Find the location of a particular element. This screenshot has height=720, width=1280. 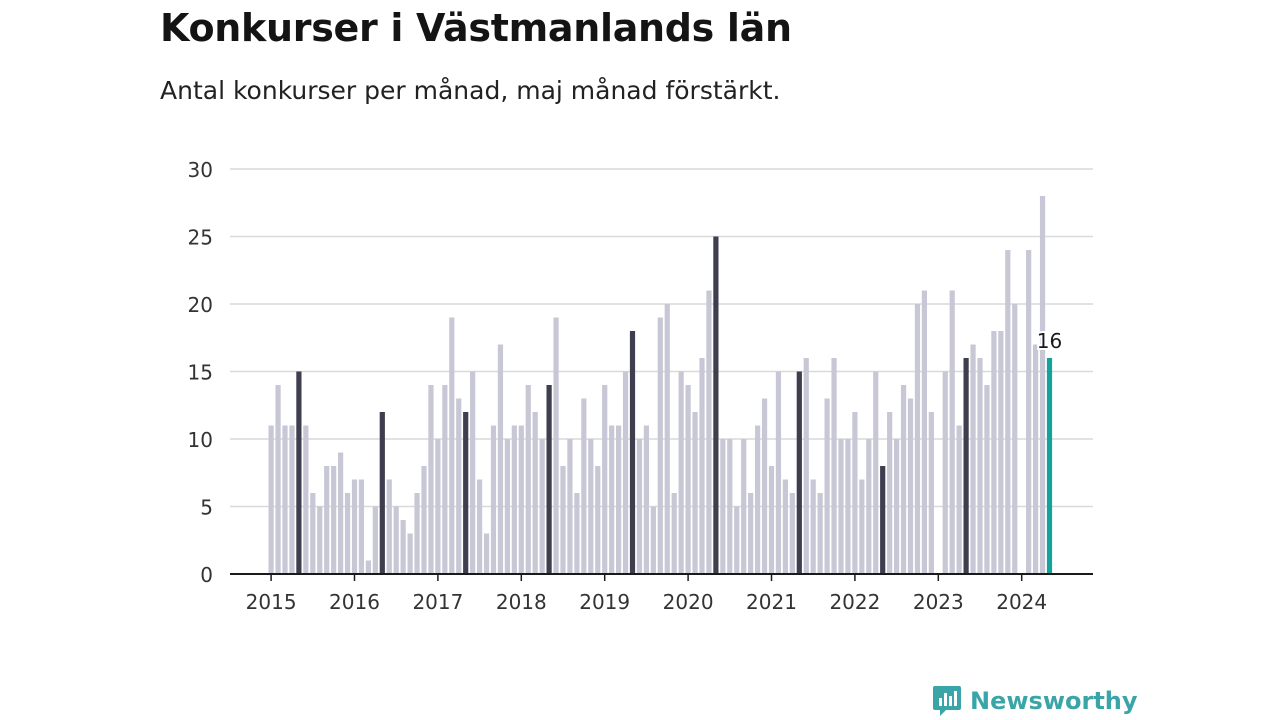

y-tick-label: 10 is located at coordinates (200, 440).